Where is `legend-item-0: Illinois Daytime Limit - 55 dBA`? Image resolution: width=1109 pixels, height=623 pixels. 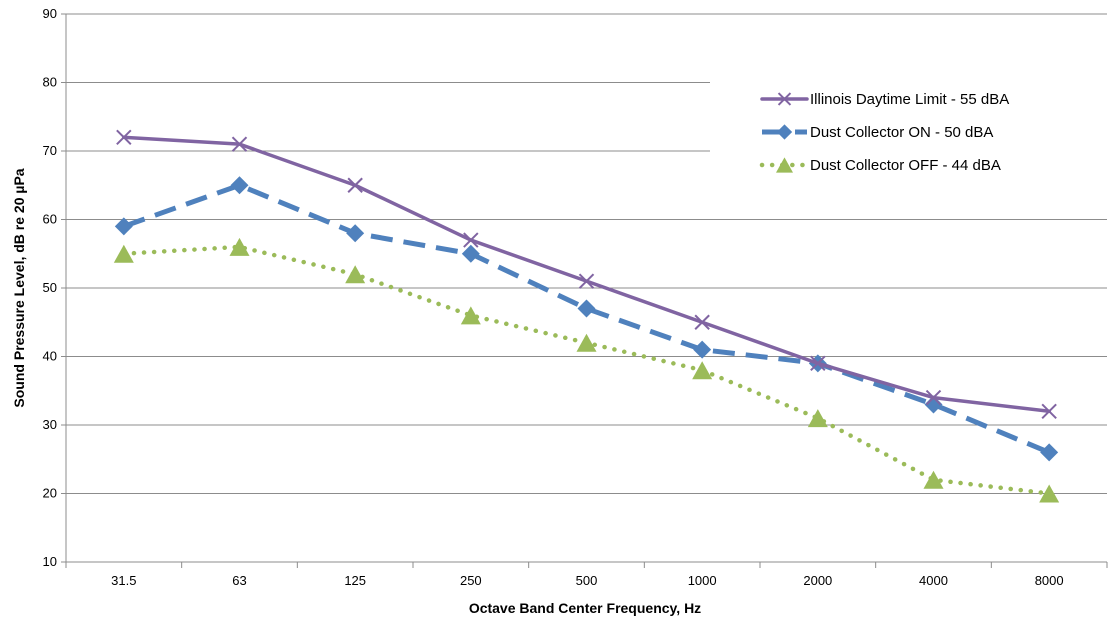
legend-item-0: Illinois Daytime Limit - 55 dBA is located at coordinates (884, 99).